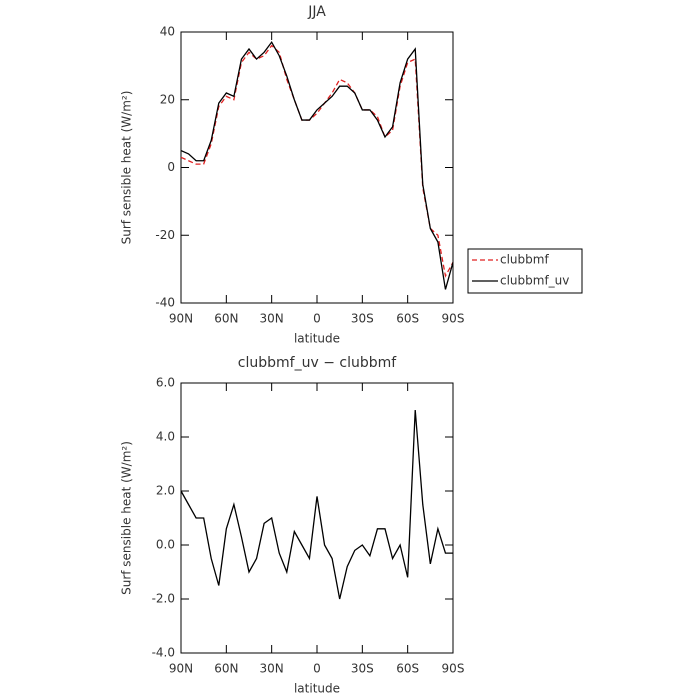 The width and height of the screenshot is (700, 700). I want to click on y-tick-label: 40, so click(167, 32).